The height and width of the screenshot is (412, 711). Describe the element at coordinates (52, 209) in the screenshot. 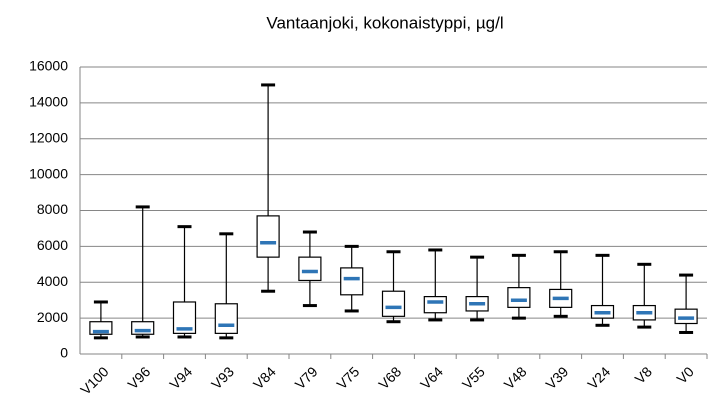

I see `y-tick-label: 8000` at that location.